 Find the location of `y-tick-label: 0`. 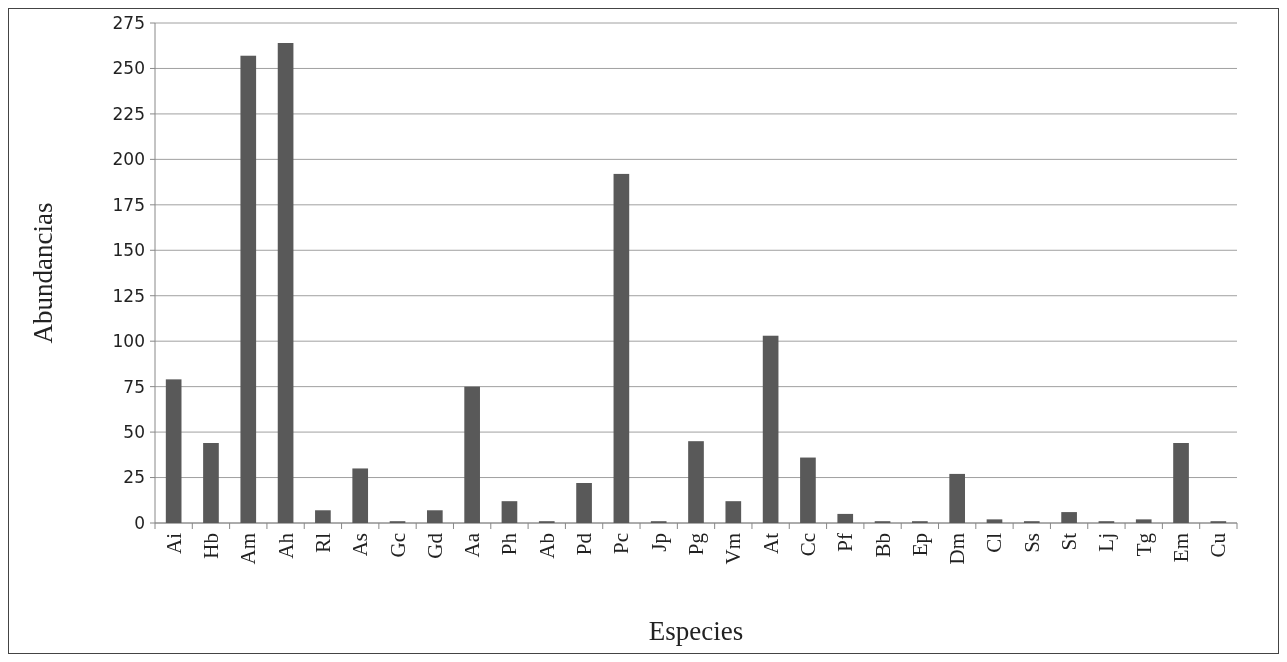

y-tick-label: 0 is located at coordinates (139, 522).